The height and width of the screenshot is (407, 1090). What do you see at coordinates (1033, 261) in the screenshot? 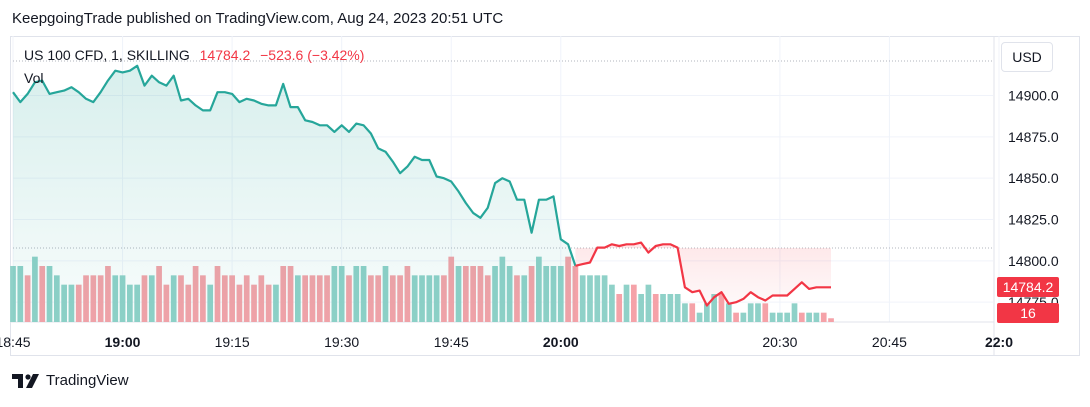
I see `y-tick-label: 14800.0` at bounding box center [1033, 261].